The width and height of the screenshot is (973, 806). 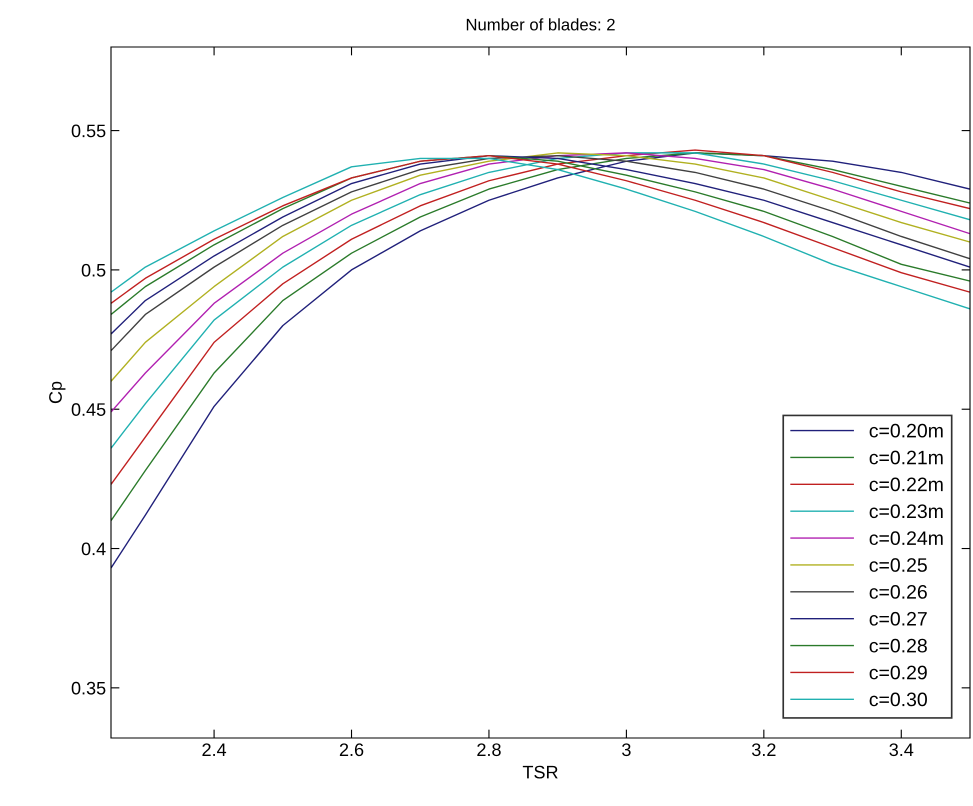 What do you see at coordinates (540, 24) in the screenshot?
I see `chart-title: Number of blades: 2` at bounding box center [540, 24].